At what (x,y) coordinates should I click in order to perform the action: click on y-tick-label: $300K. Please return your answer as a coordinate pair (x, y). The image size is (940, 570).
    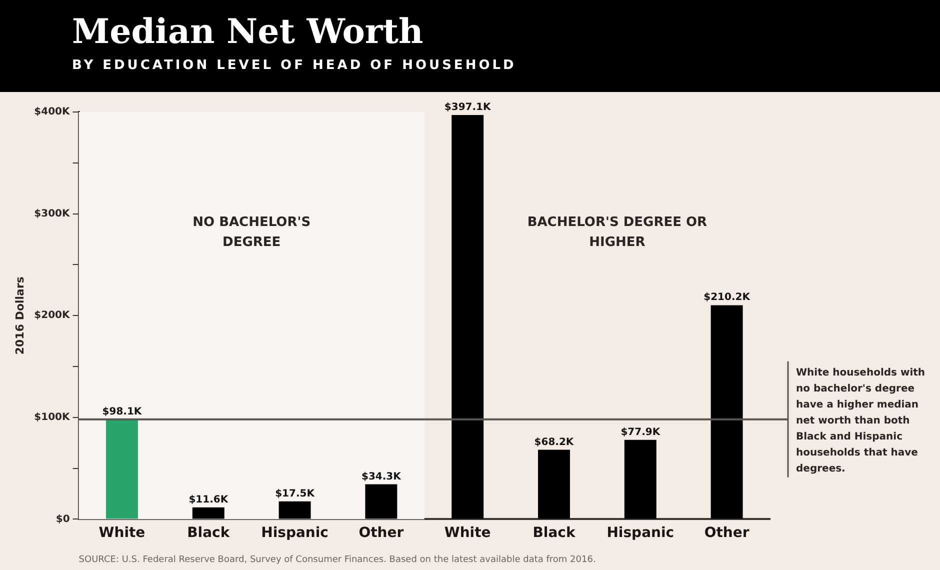
    Looking at the image, I should click on (53, 214).